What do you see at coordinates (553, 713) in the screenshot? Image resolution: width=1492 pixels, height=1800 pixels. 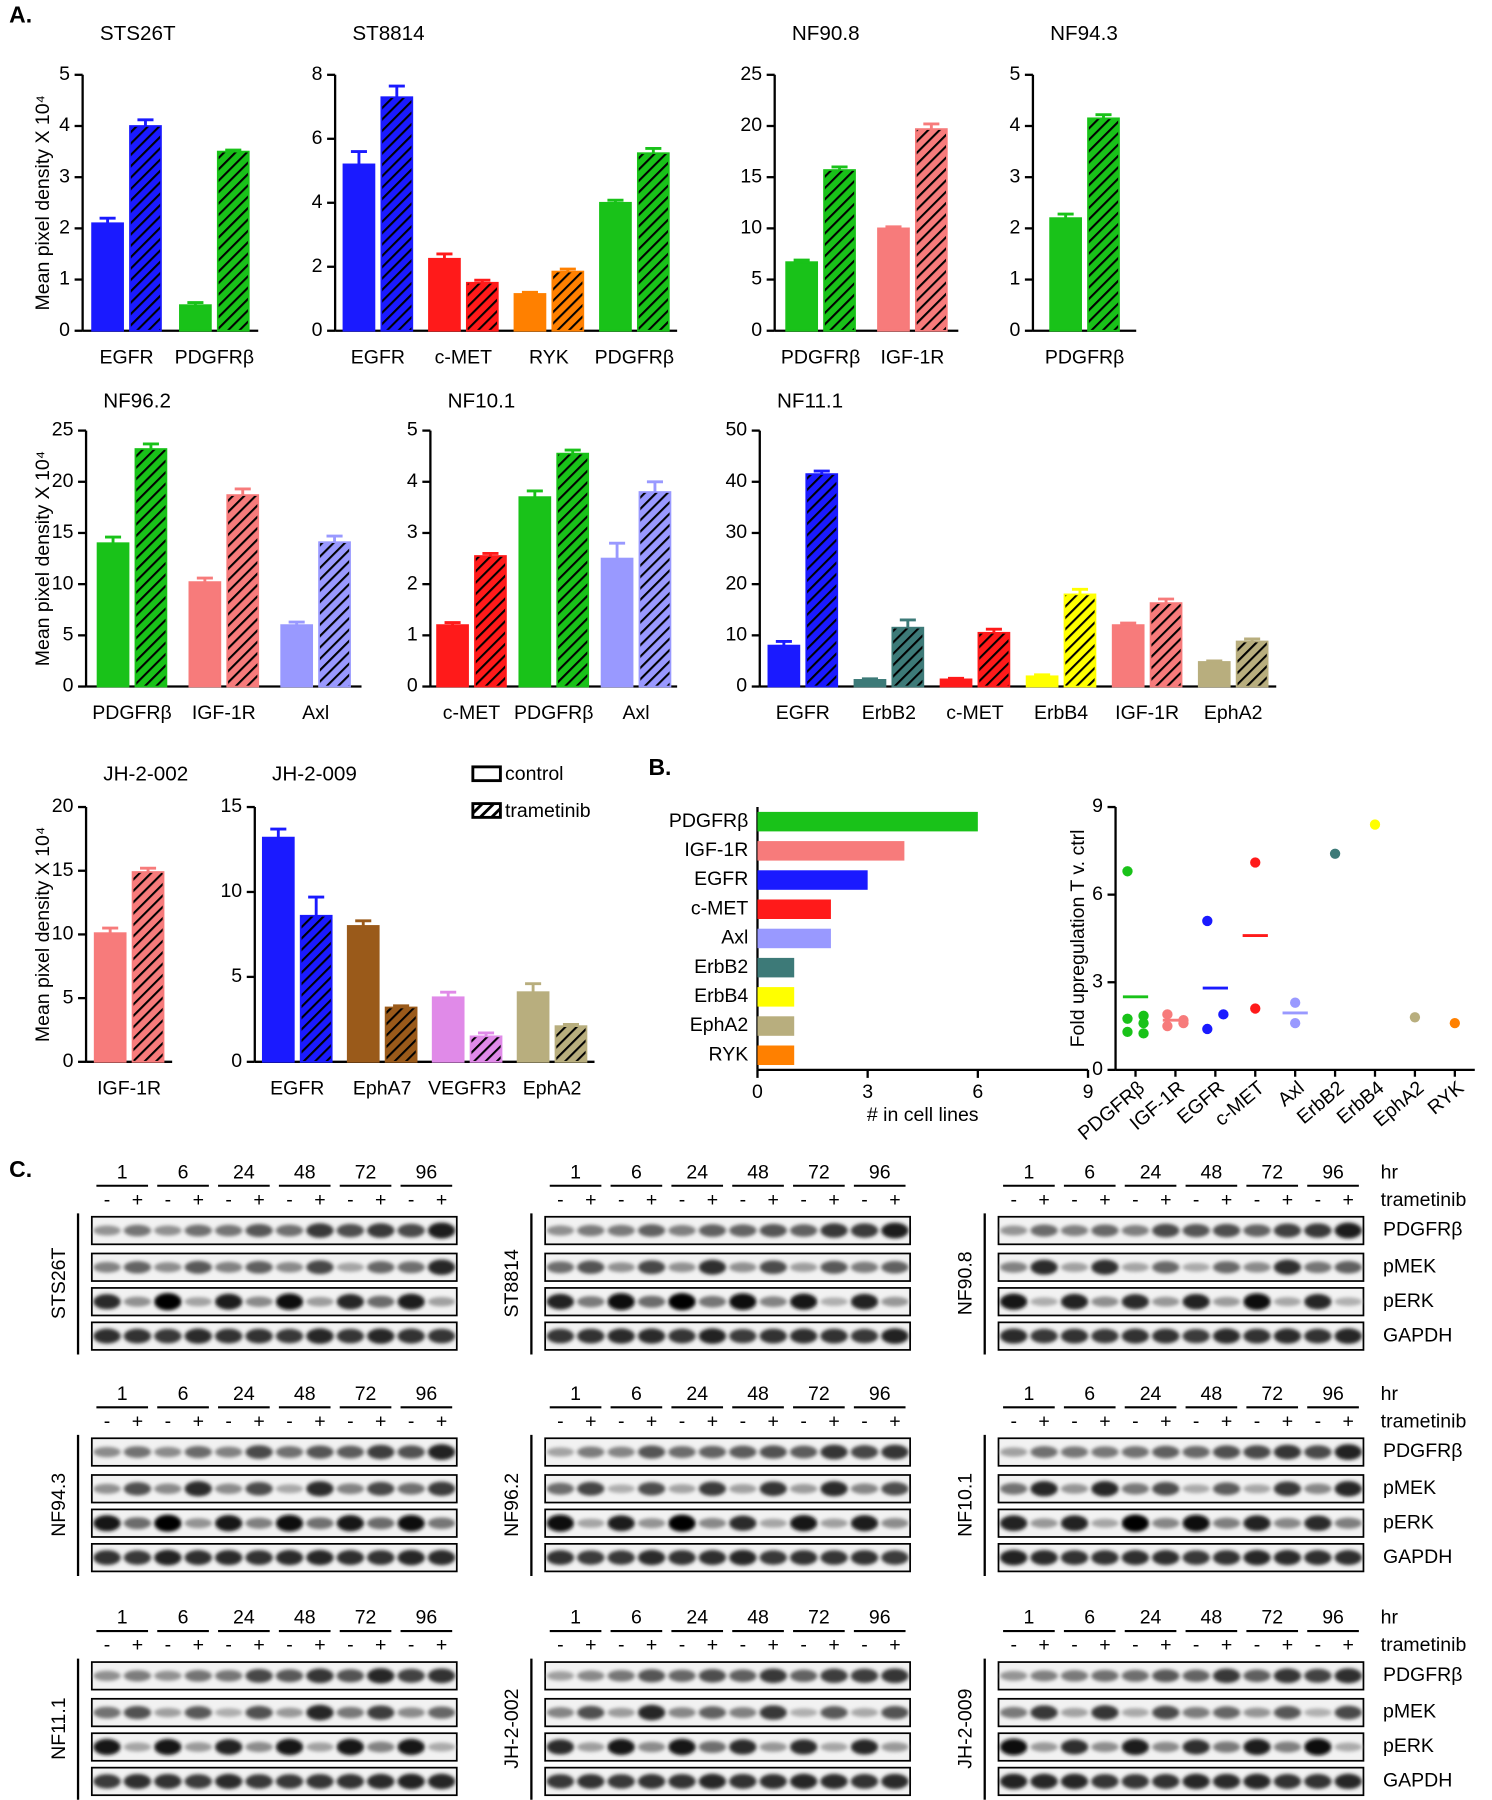 I see `x-tick-label: PDGFRβ` at bounding box center [553, 713].